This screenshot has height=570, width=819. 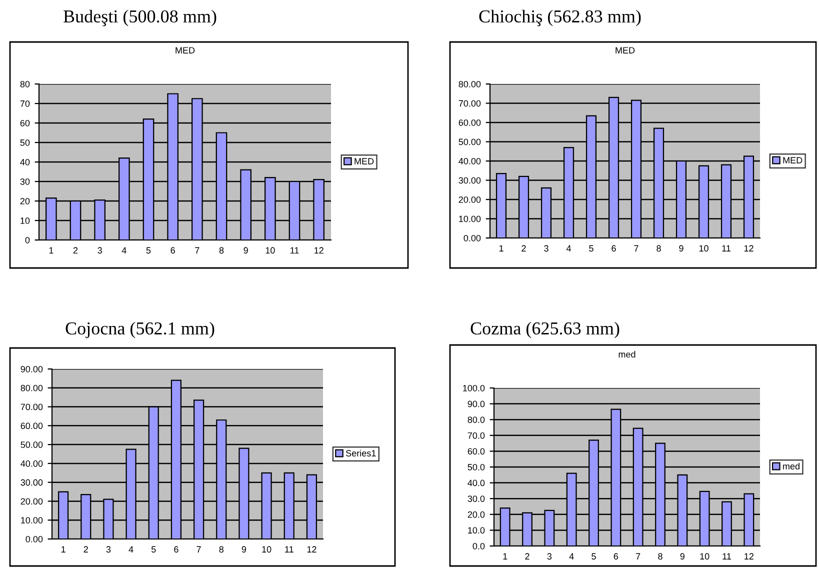 I want to click on y-tick-label: 60.0, so click(x=476, y=451).